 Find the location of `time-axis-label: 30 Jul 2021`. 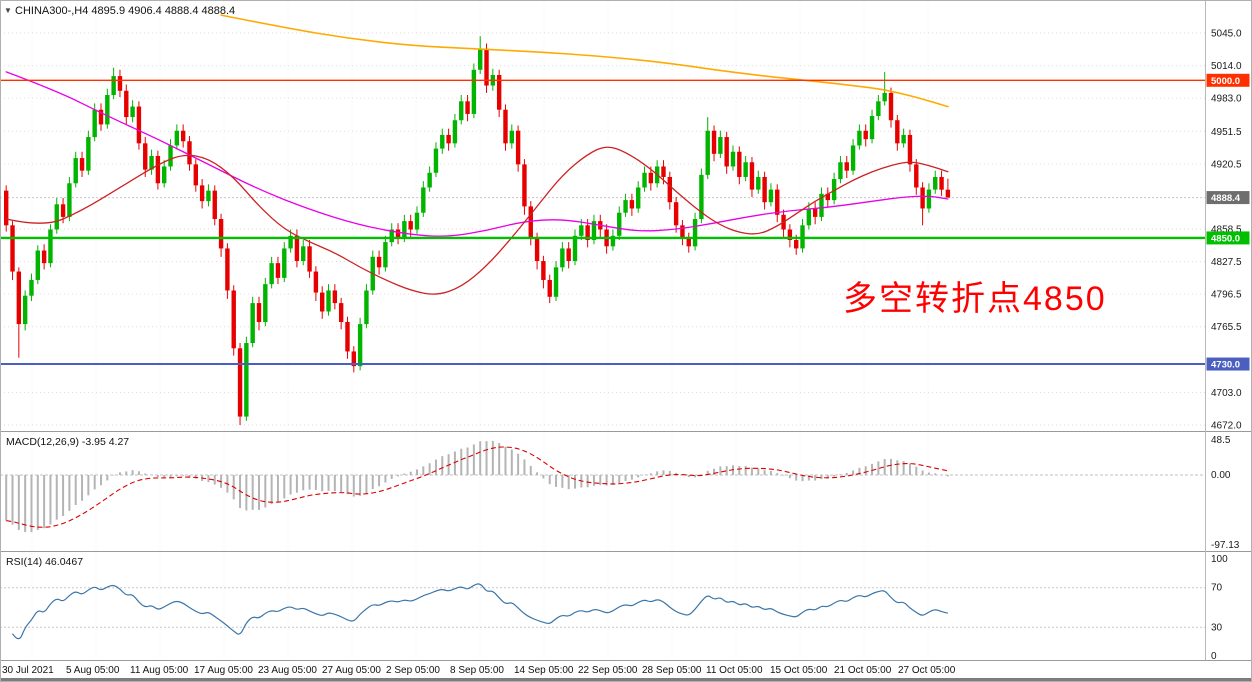

time-axis-label: 30 Jul 2021 is located at coordinates (28, 670).